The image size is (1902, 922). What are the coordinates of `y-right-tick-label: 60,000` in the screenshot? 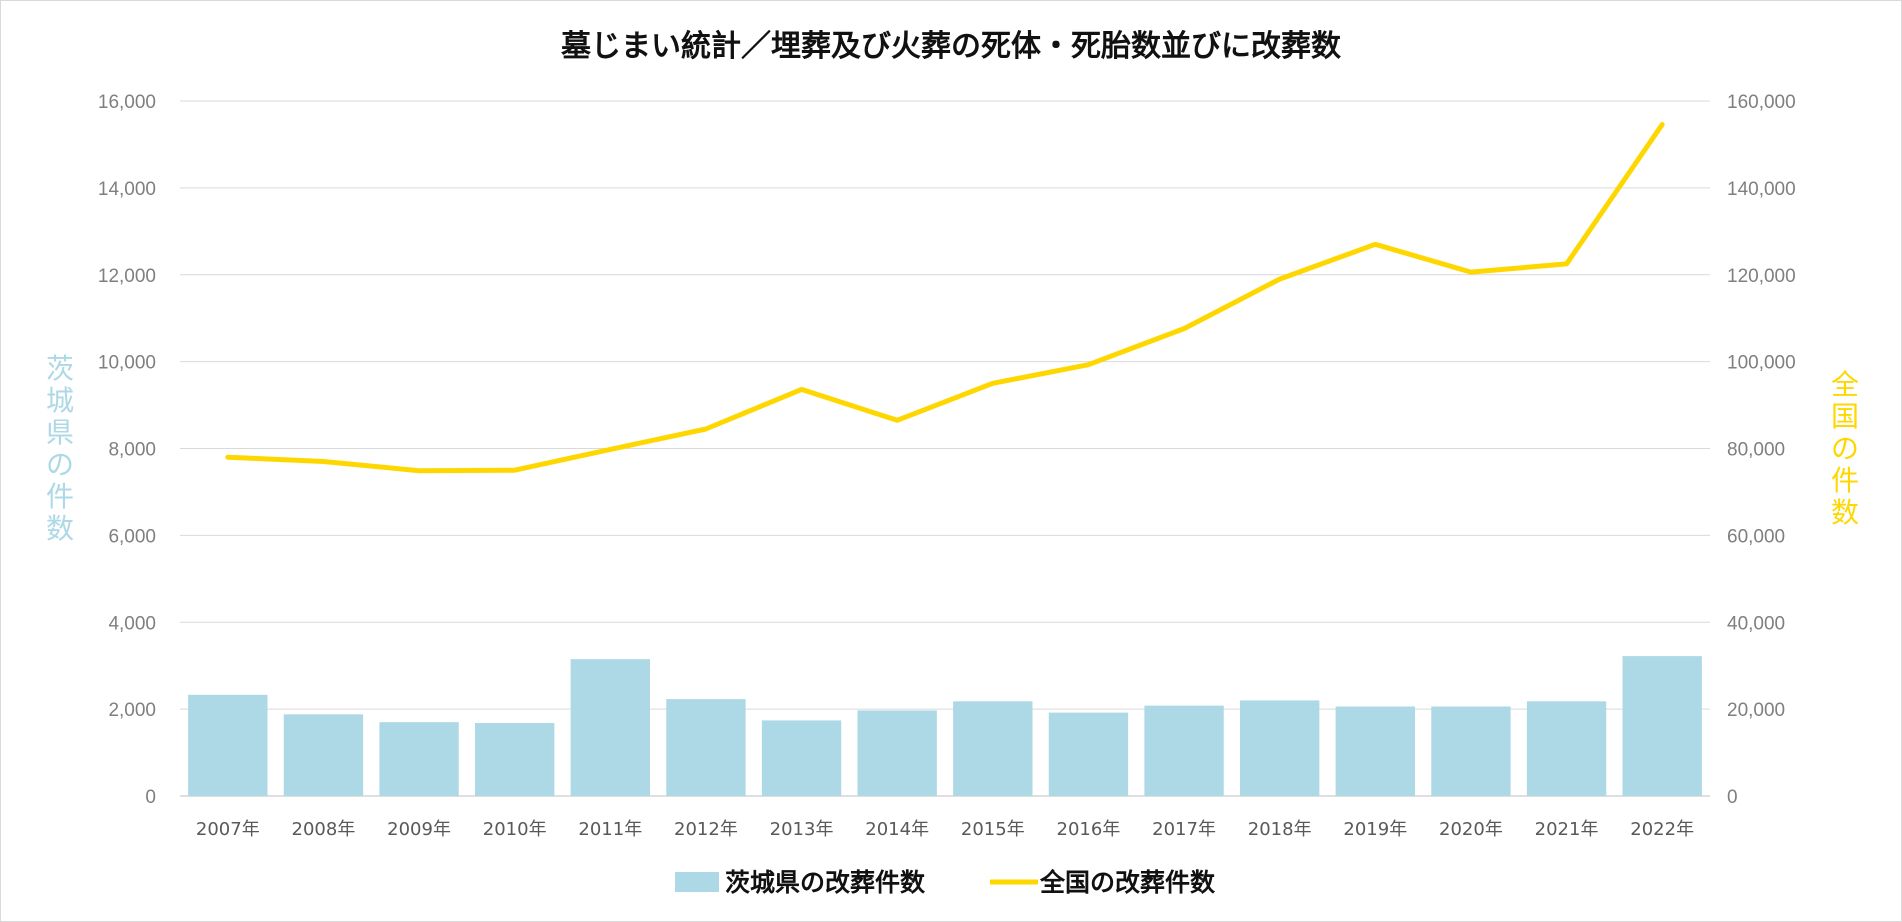 It's located at (1756, 536).